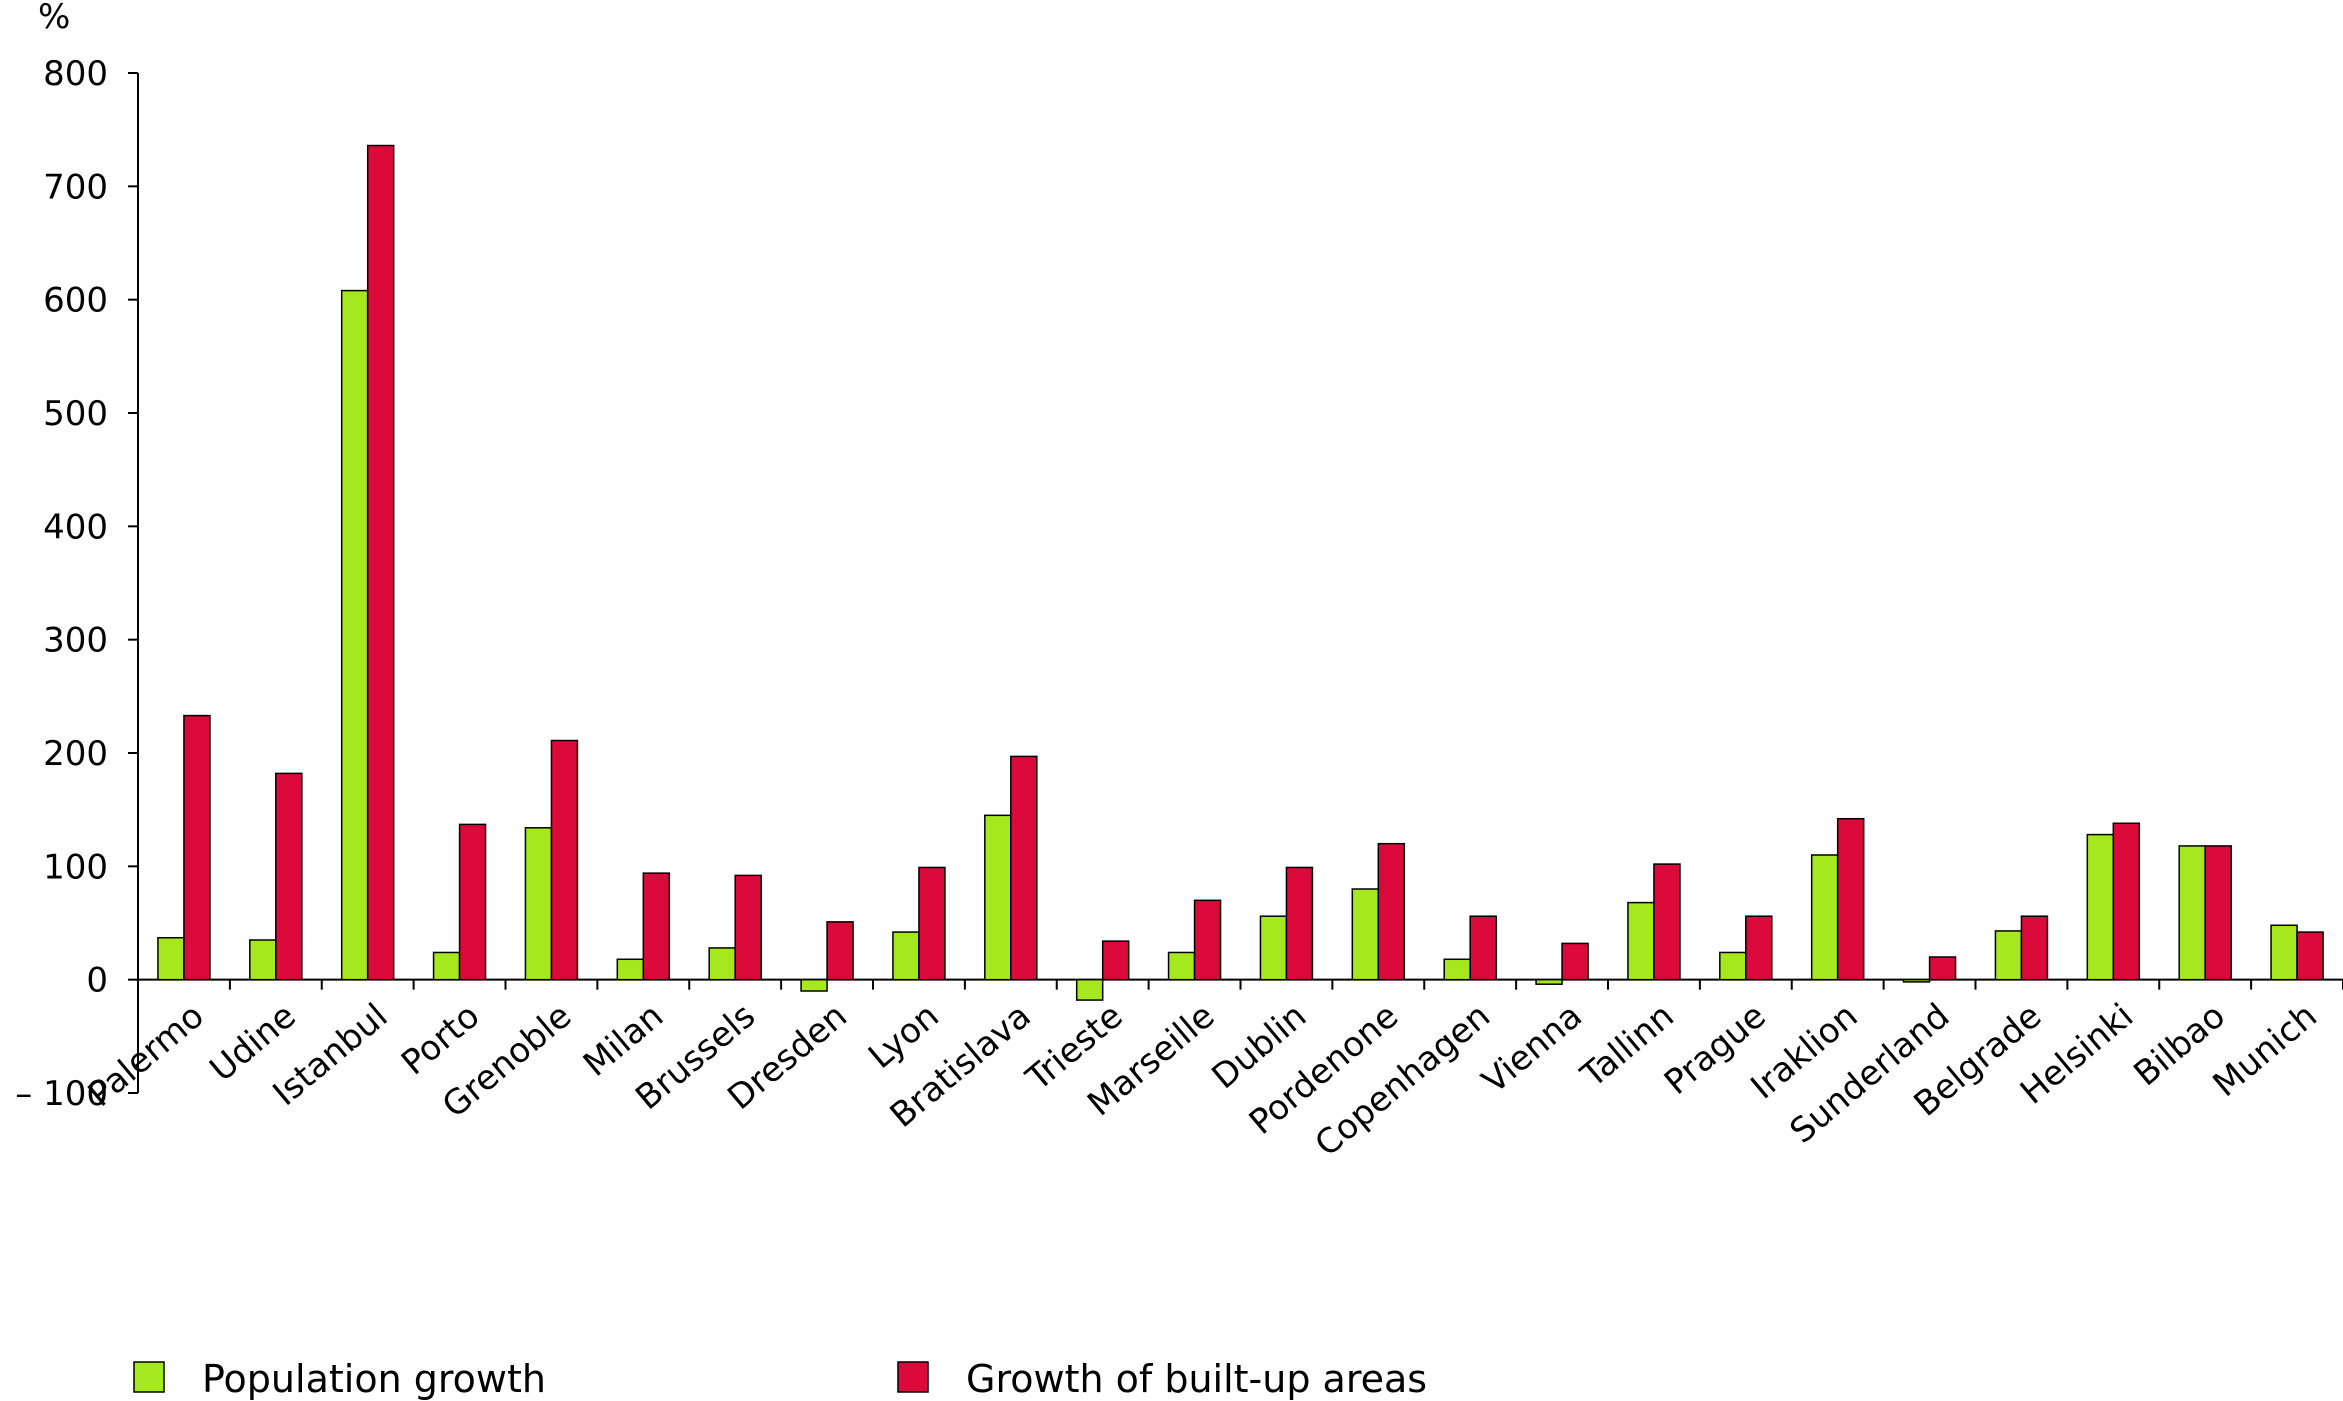 Image resolution: width=2343 pixels, height=1401 pixels. Describe the element at coordinates (2034, 948) in the screenshot. I see `bar-built-up-growth-belgrade` at that location.